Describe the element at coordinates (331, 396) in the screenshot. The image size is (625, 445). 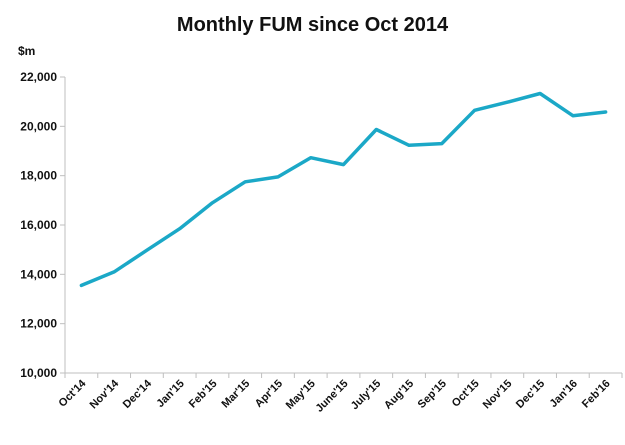
I see `x-tick-label: June'15` at that location.